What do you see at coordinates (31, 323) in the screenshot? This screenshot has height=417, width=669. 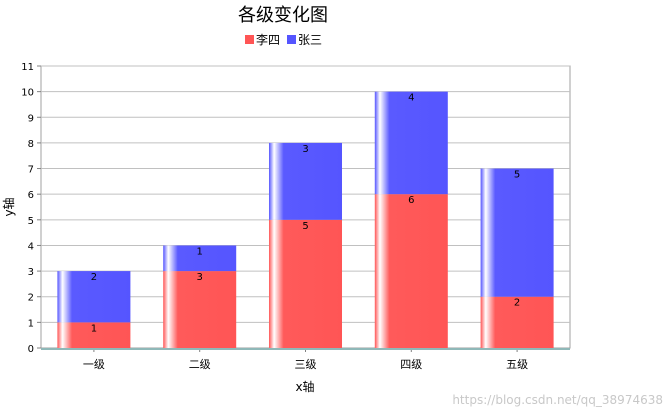 I see `y-tick-label: 1` at bounding box center [31, 323].